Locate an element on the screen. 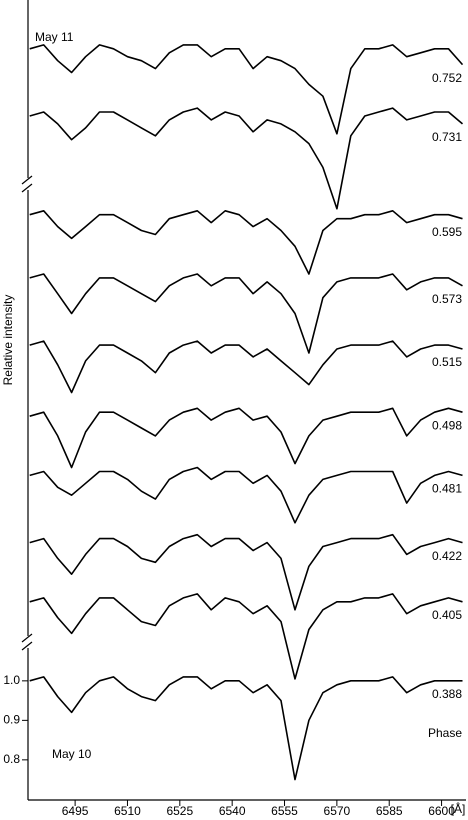 The height and width of the screenshot is (820, 468). x-tick-label: 6555 is located at coordinates (284, 811).